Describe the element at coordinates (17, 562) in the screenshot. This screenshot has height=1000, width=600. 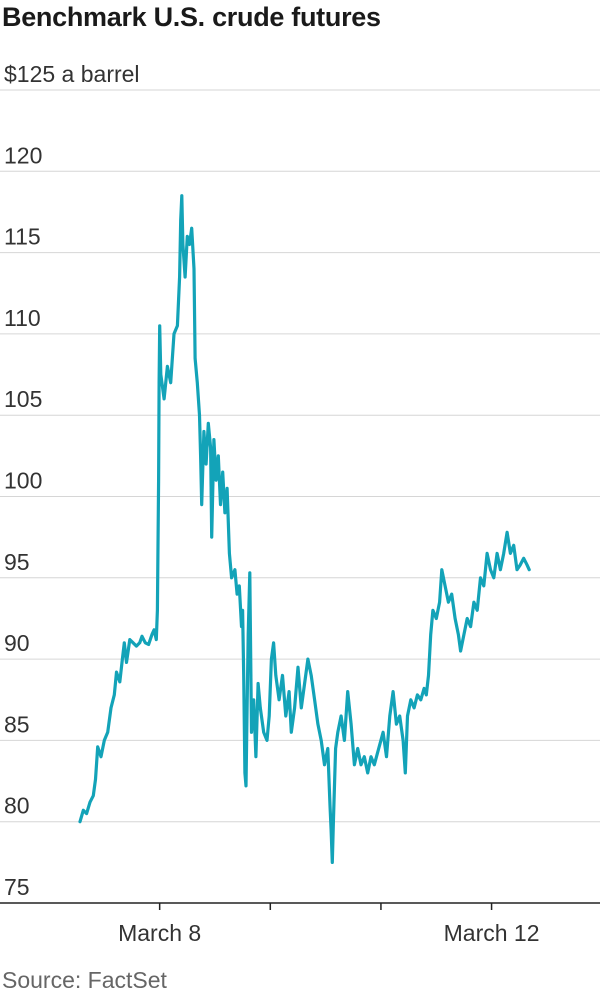
I see `y-tick-label: 95` at that location.